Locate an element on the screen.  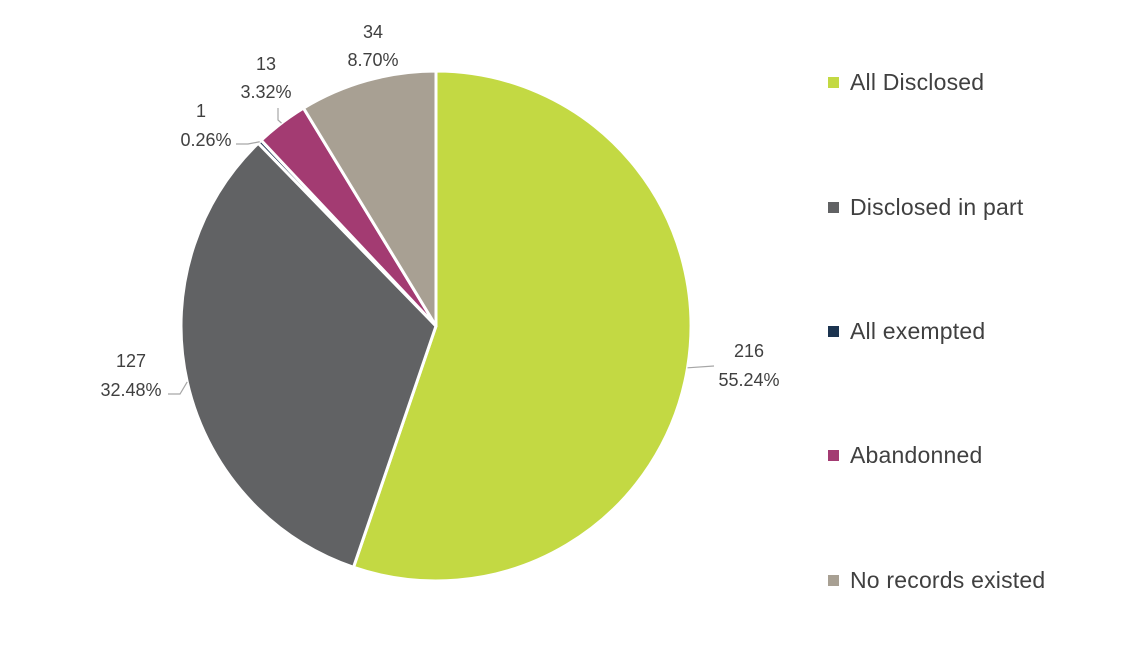
data-label-value-abandonned: 13 is located at coordinates (266, 64).